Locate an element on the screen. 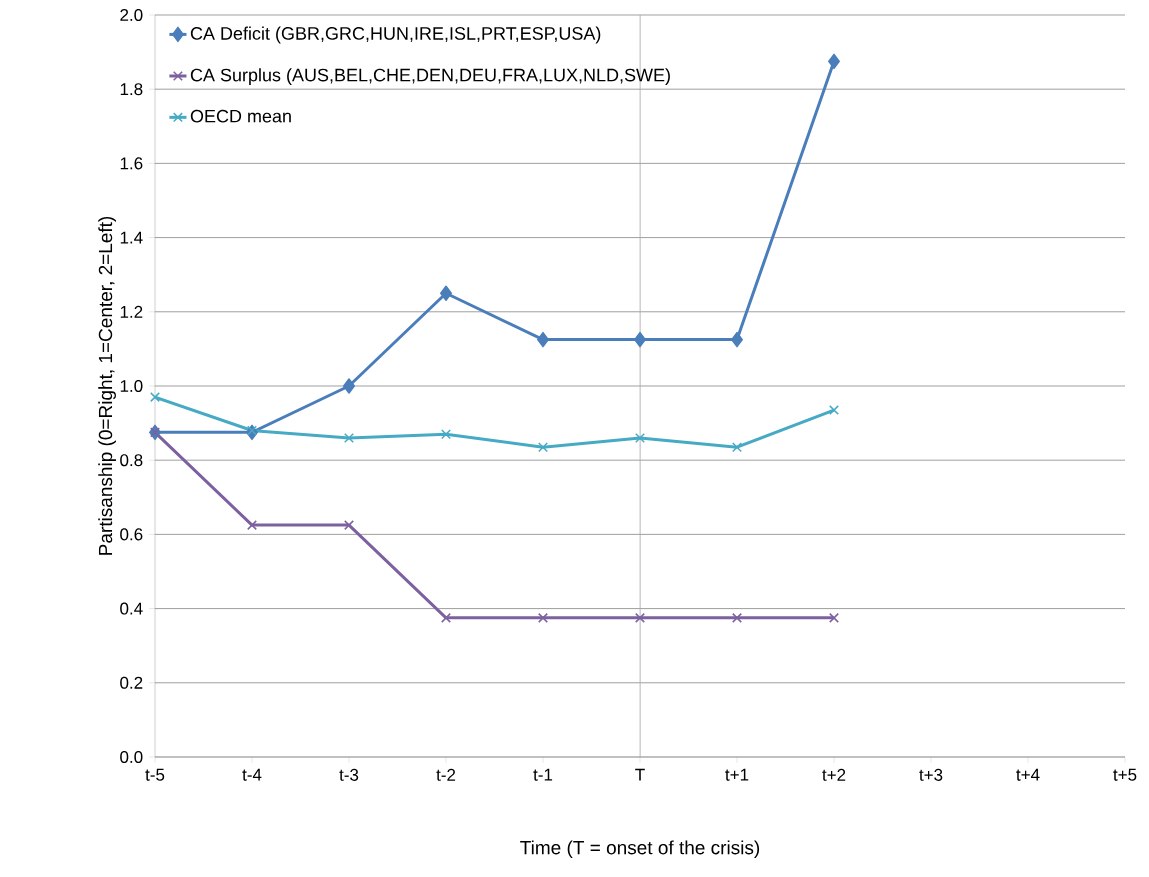 The image size is (1149, 877). x-axis-title: Time (T = onset of the crisis) is located at coordinates (640, 849).